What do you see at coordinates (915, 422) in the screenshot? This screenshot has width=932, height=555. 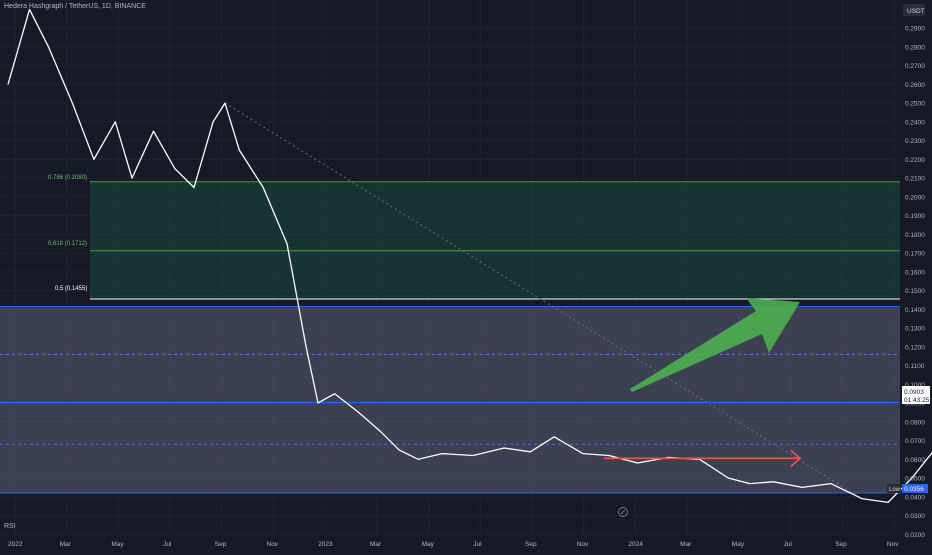 I see `price-tick-label: 0.0800` at bounding box center [915, 422].